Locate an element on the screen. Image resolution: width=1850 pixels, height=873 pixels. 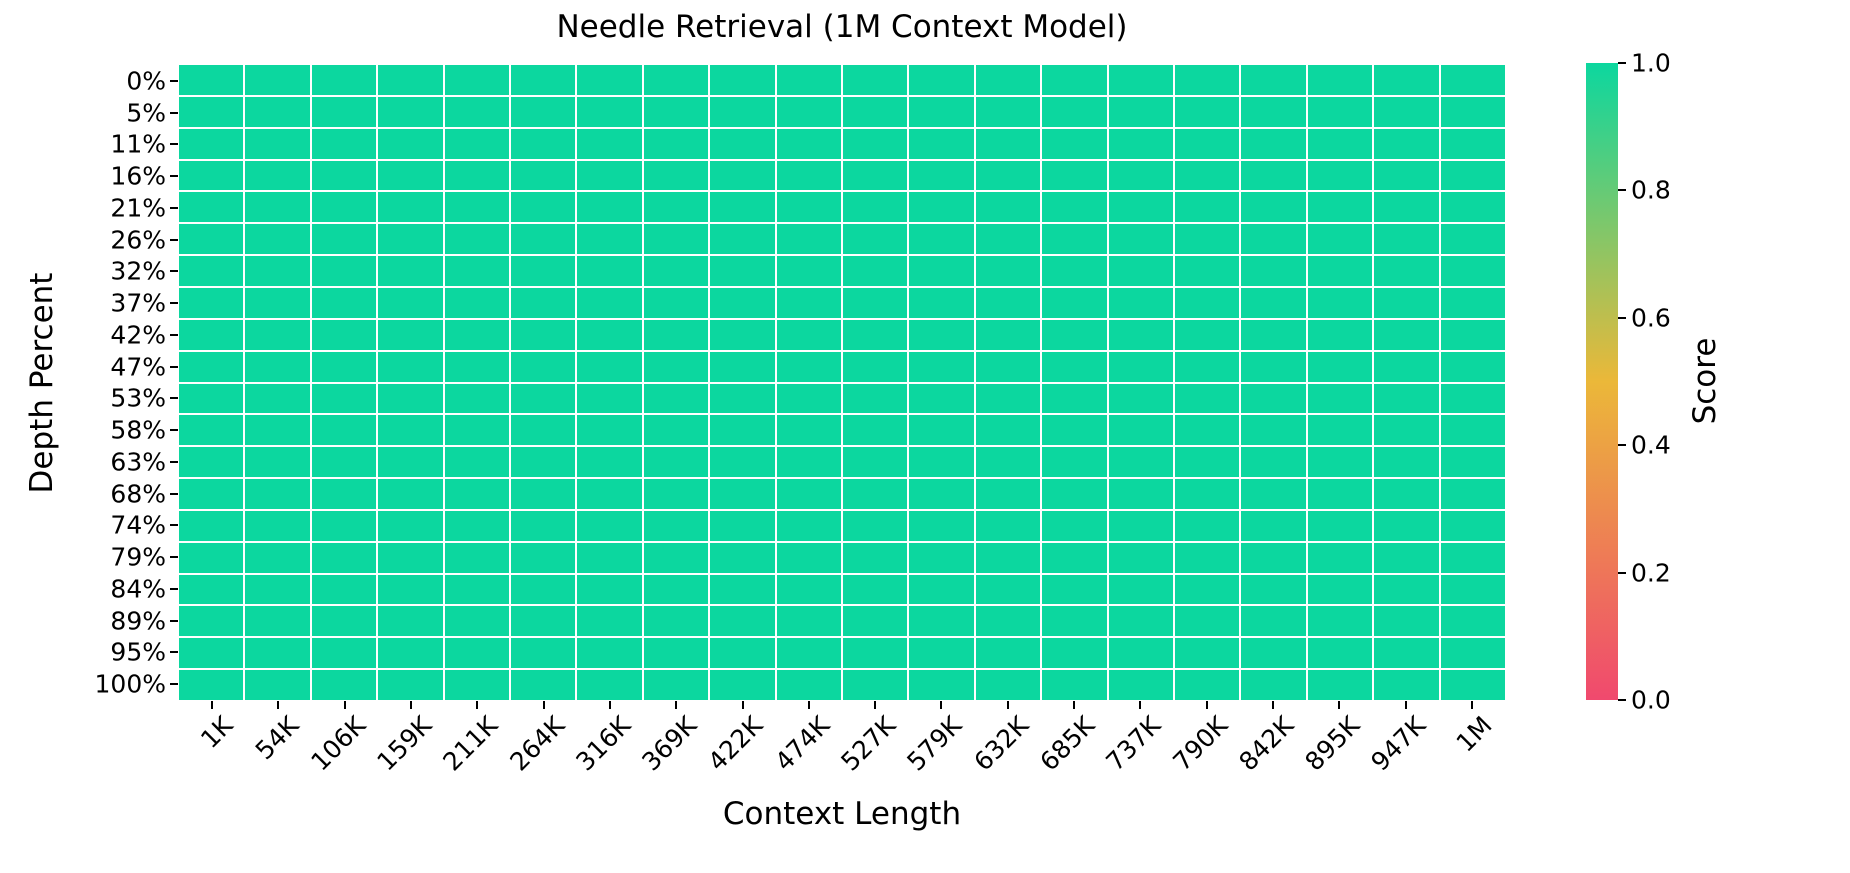
x-axis-tick-label: 1M is located at coordinates (1474, 734).